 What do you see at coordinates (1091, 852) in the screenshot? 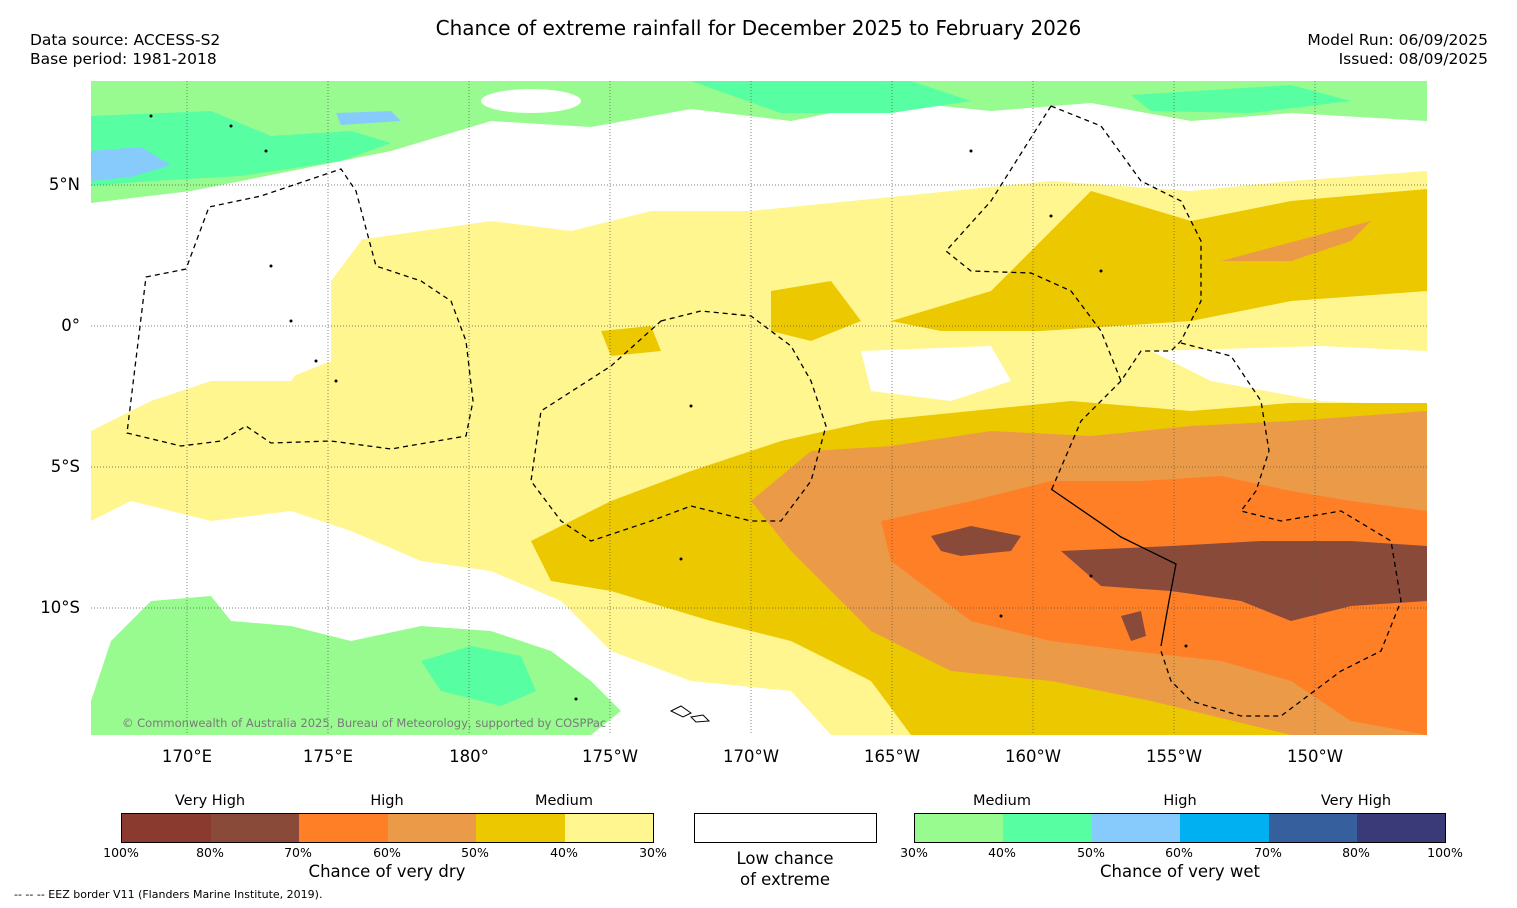
I see `wet-tick: 50%` at bounding box center [1091, 852].